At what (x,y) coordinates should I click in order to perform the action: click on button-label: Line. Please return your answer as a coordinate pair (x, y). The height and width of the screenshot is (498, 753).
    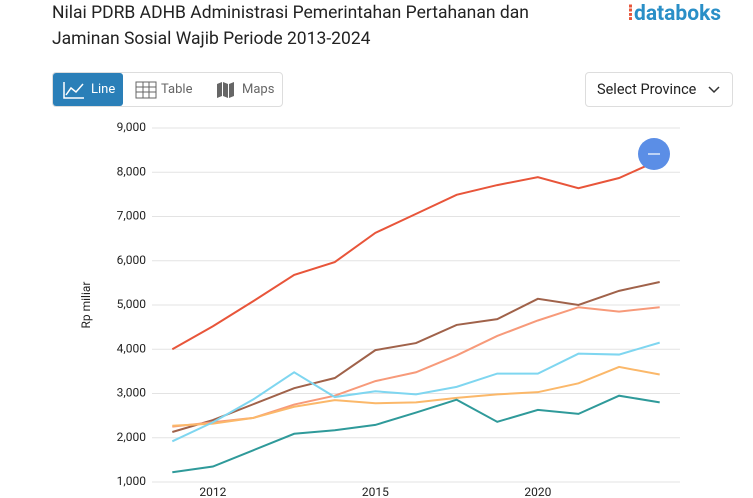
    Looking at the image, I should click on (103, 89).